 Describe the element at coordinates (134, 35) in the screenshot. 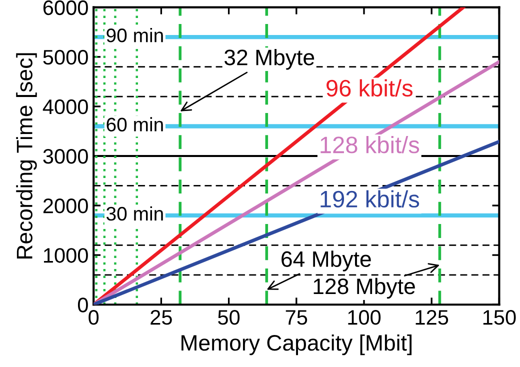

I see `ref-line-label: 90 min` at that location.